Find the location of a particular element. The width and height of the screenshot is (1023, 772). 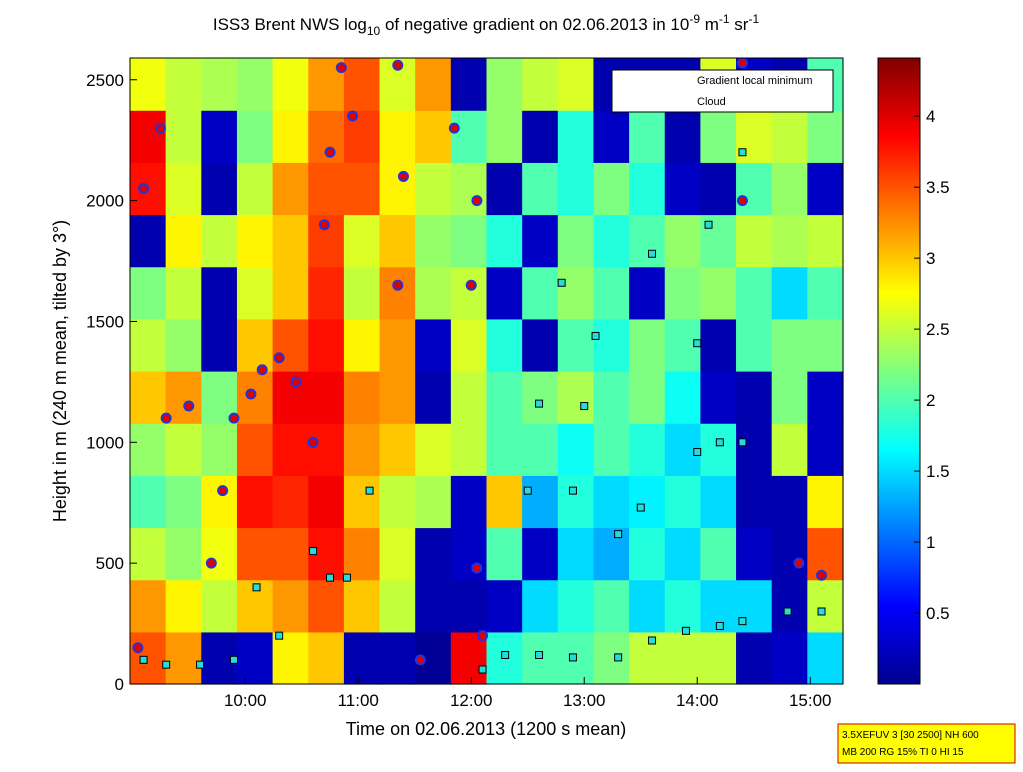

info-box is located at coordinates (926, 743).